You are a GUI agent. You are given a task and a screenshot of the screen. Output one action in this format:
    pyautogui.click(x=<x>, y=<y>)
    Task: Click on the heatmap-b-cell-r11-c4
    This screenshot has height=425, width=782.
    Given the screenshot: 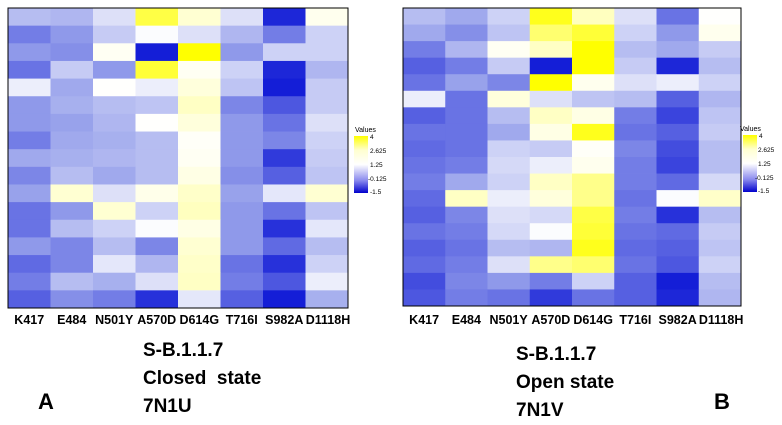 What is the action you would take?
    pyautogui.click(x=593, y=199)
    